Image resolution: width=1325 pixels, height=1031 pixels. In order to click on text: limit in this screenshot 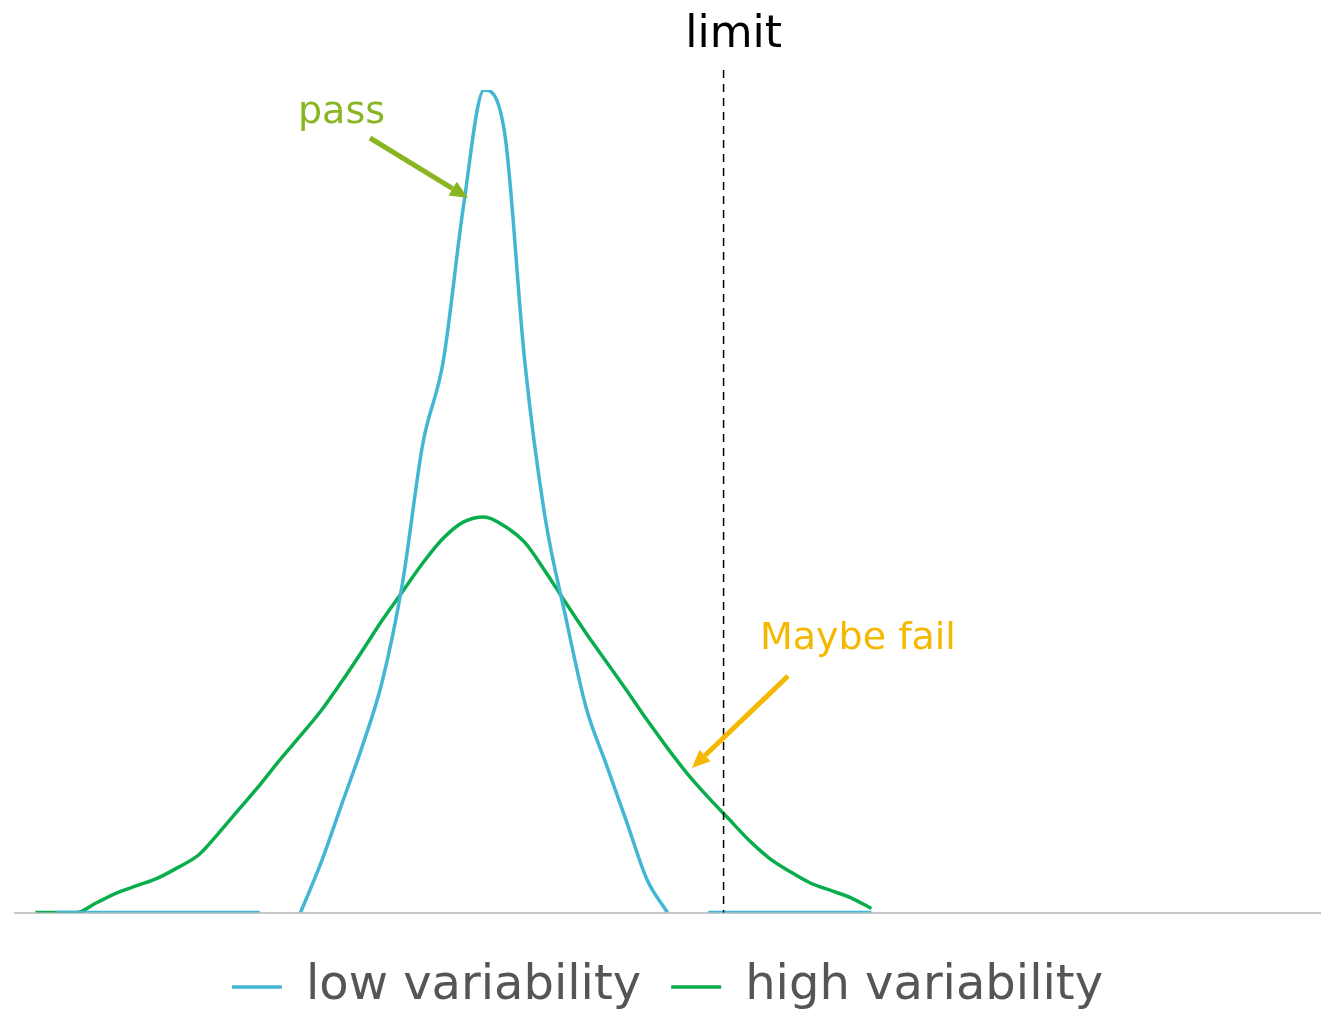, I will do `click(733, 32)`.